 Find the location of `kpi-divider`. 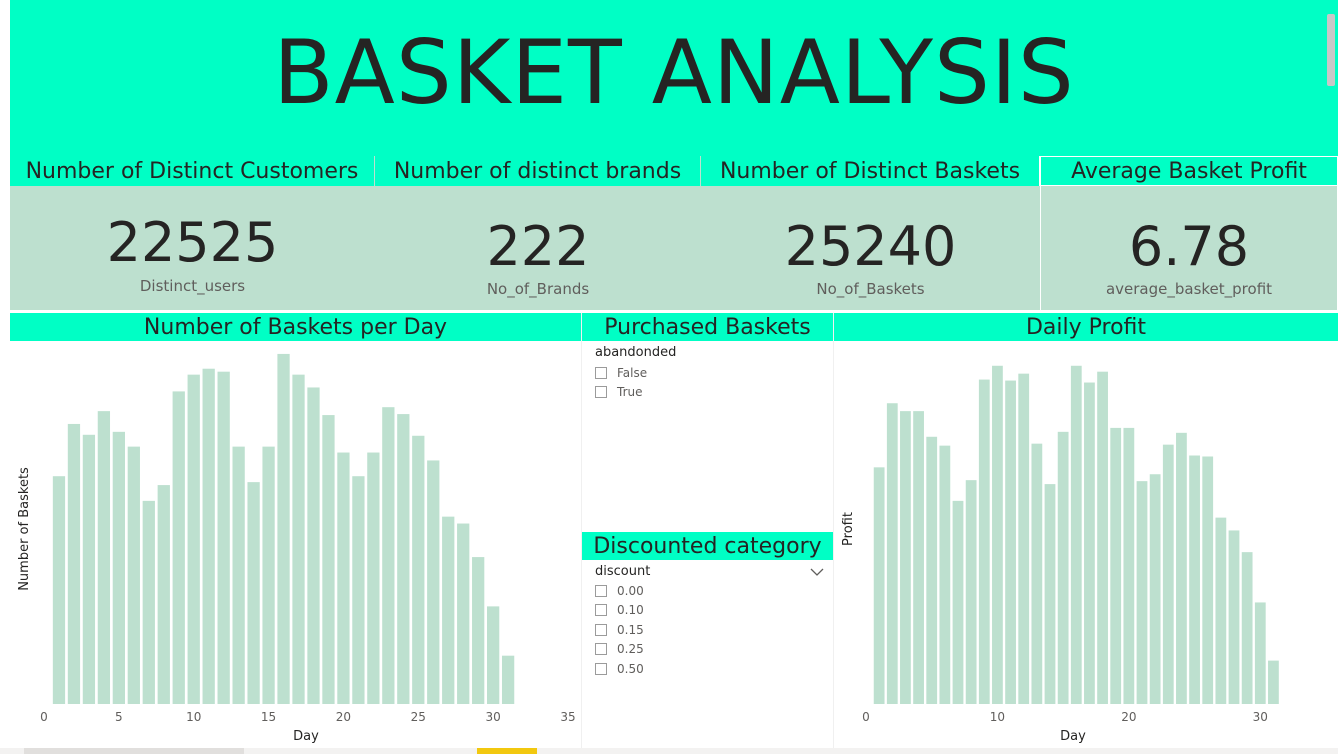

kpi-divider is located at coordinates (700, 171).